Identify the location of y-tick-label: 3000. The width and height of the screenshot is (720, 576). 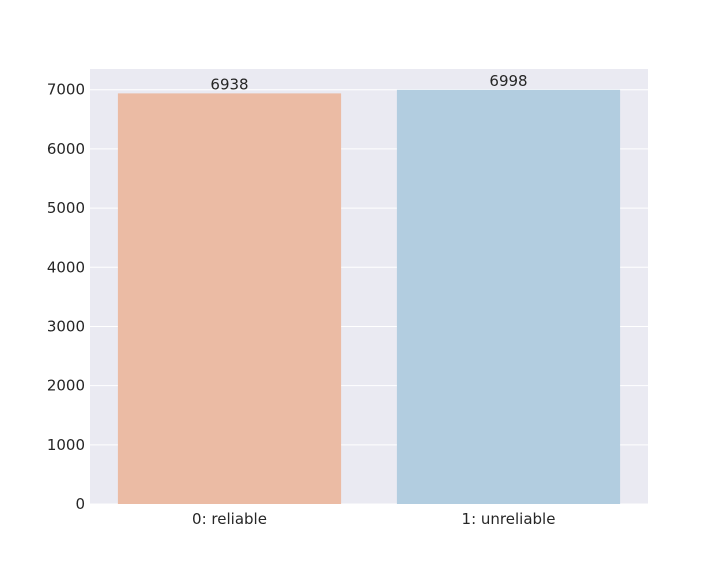
(66, 326).